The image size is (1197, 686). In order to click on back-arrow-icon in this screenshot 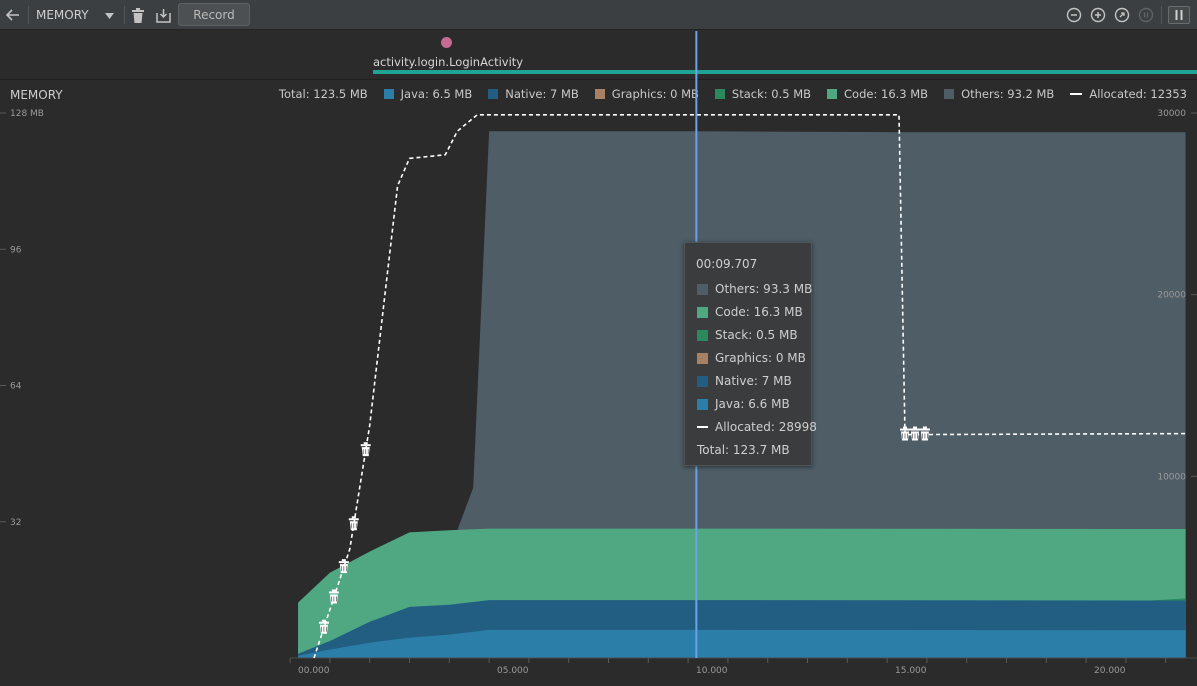, I will do `click(13, 15)`.